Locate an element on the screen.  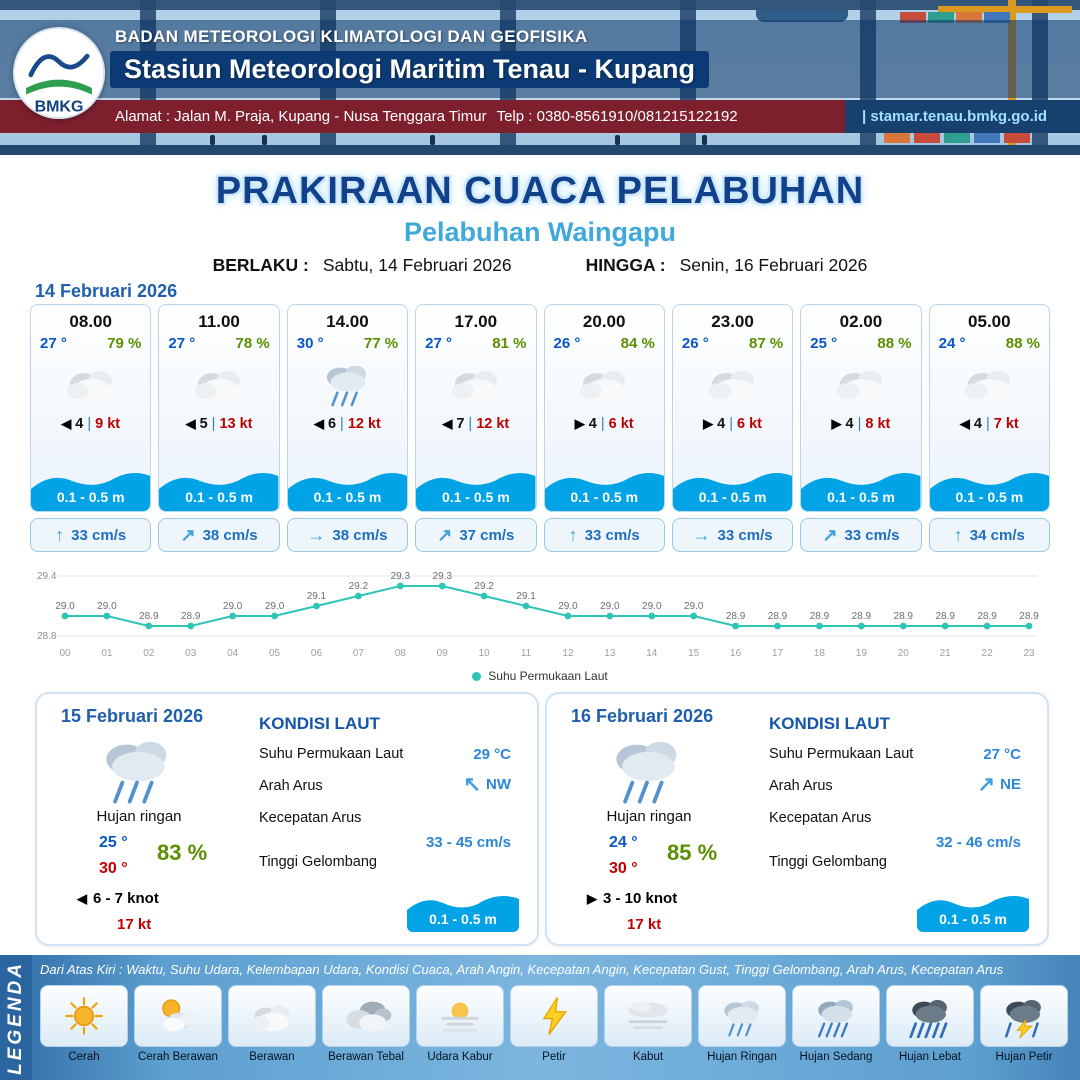
svg-text: 29.2 is located at coordinates (484, 586).